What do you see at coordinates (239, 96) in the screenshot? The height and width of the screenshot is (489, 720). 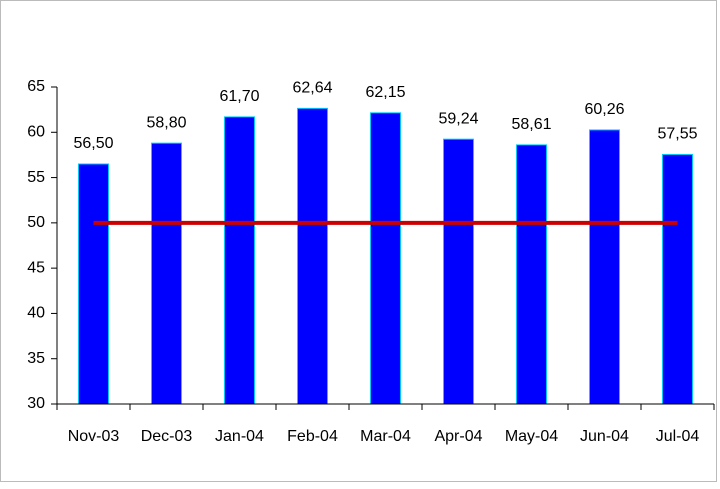 I see `data-label: 61,70` at bounding box center [239, 96].